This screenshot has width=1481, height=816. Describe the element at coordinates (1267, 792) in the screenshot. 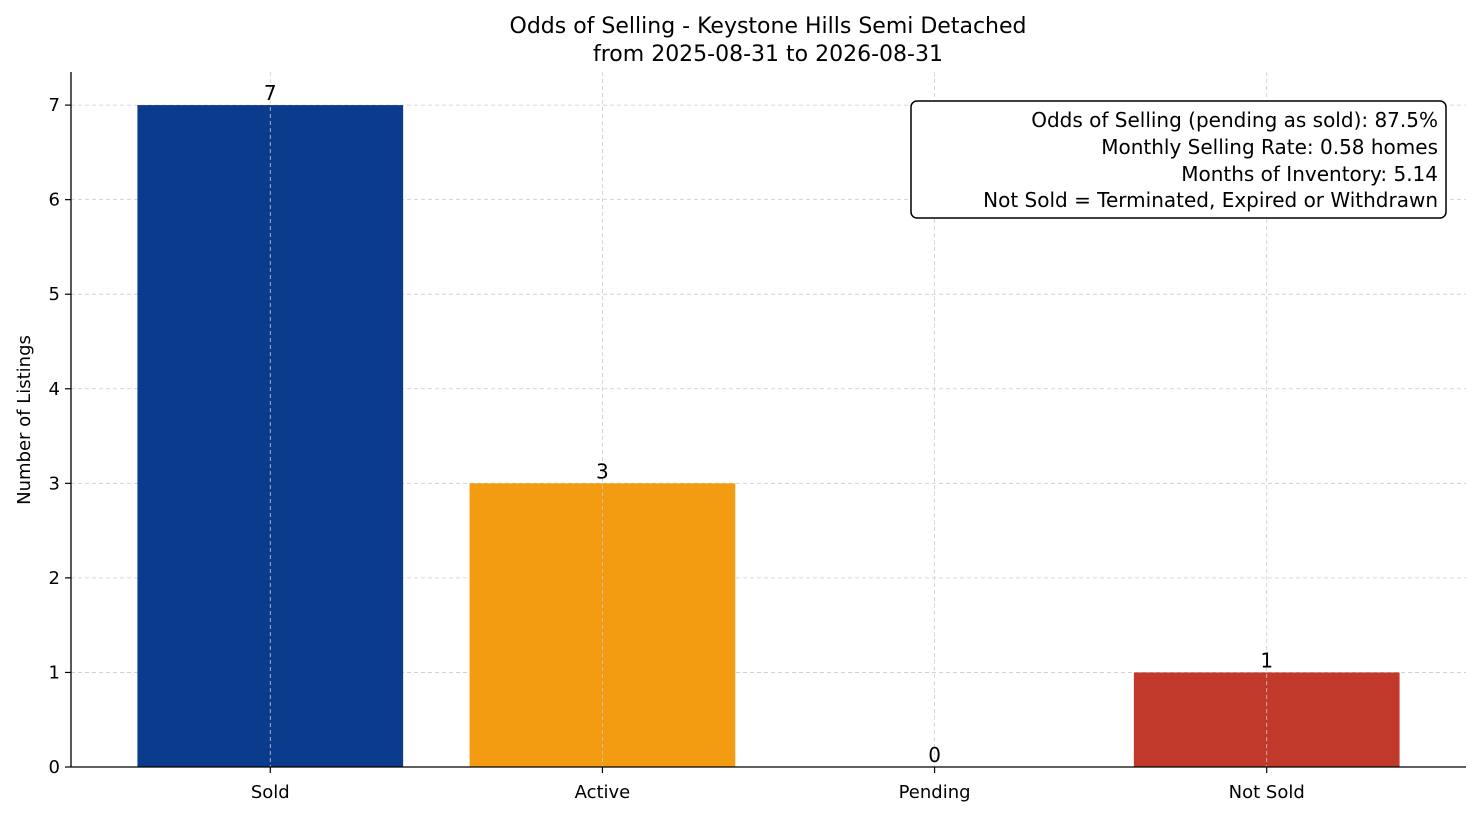

I see `x-tick-label-not-sold: Not Sold` at that location.